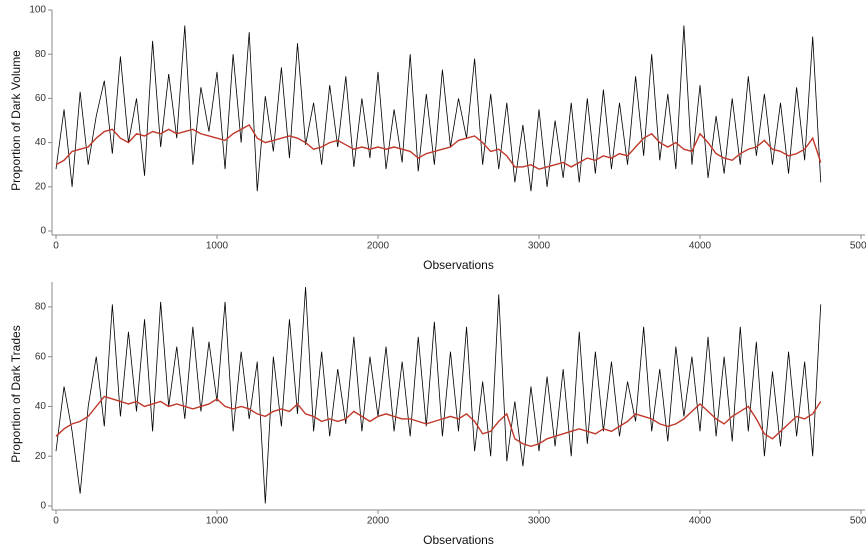 This screenshot has width=866, height=548. What do you see at coordinates (16, 393) in the screenshot?
I see `y-axis-label: Proportion of Dark Trades` at bounding box center [16, 393].